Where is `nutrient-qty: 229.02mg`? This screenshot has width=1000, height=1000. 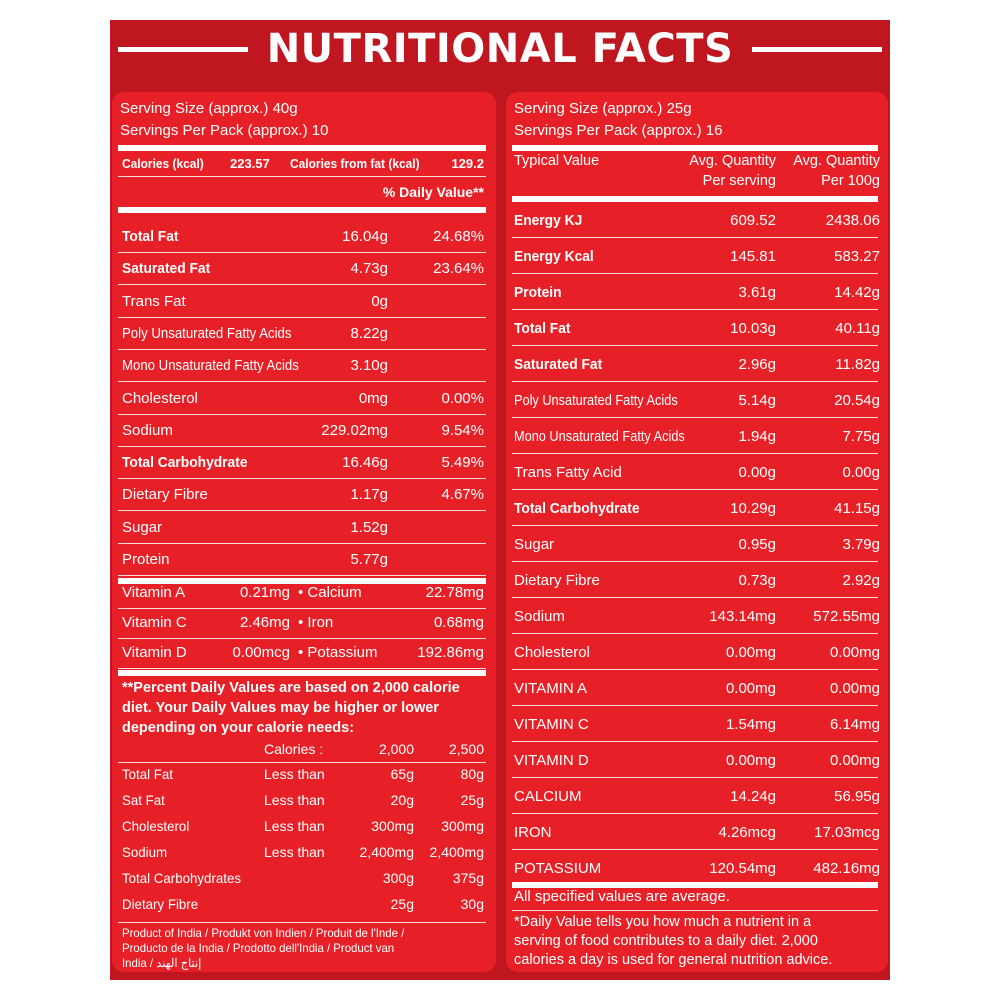
nutrient-qty: 229.02mg is located at coordinates (354, 430).